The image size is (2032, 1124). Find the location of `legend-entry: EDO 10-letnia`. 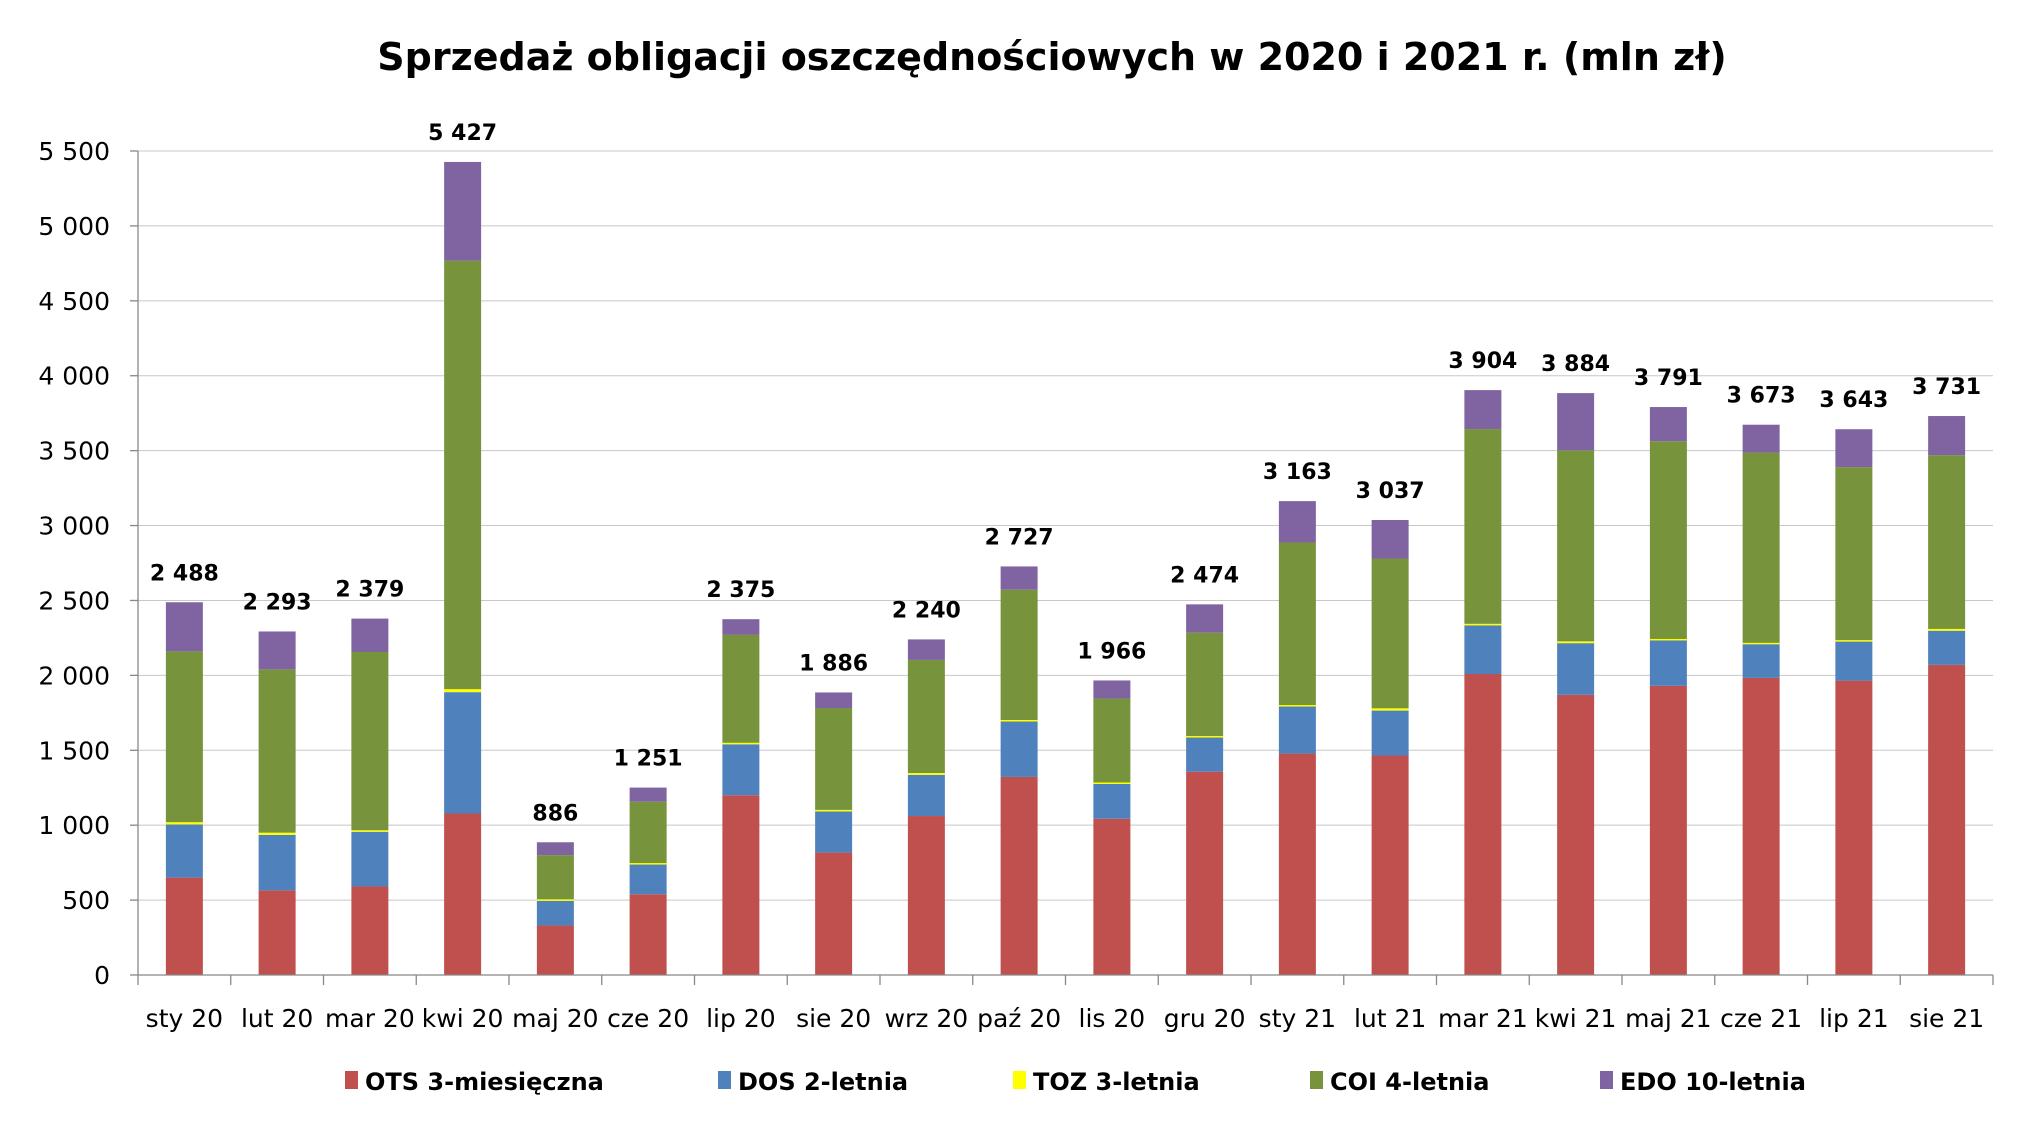

legend-entry: EDO 10-letnia is located at coordinates (1713, 1082).